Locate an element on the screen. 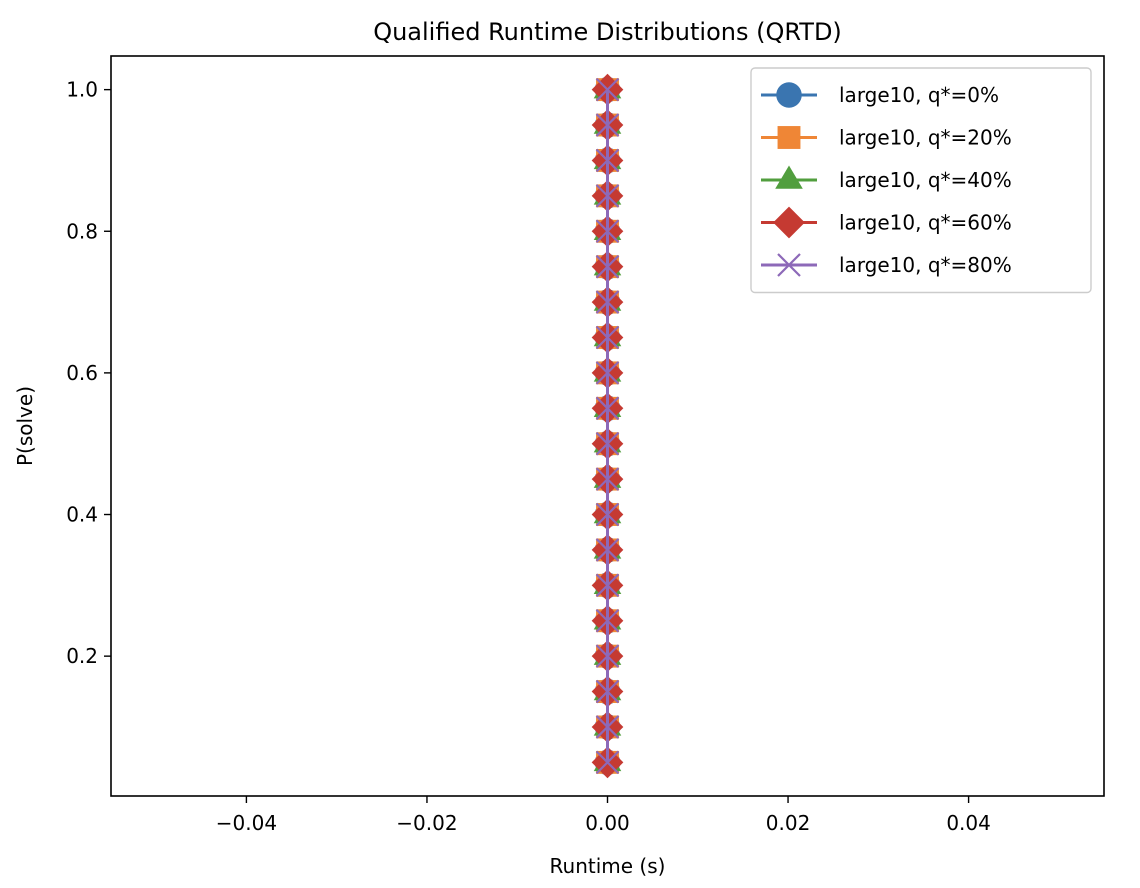 This screenshot has width=1140, height=888. legend-item: large10, q*=0% is located at coordinates (880, 95).